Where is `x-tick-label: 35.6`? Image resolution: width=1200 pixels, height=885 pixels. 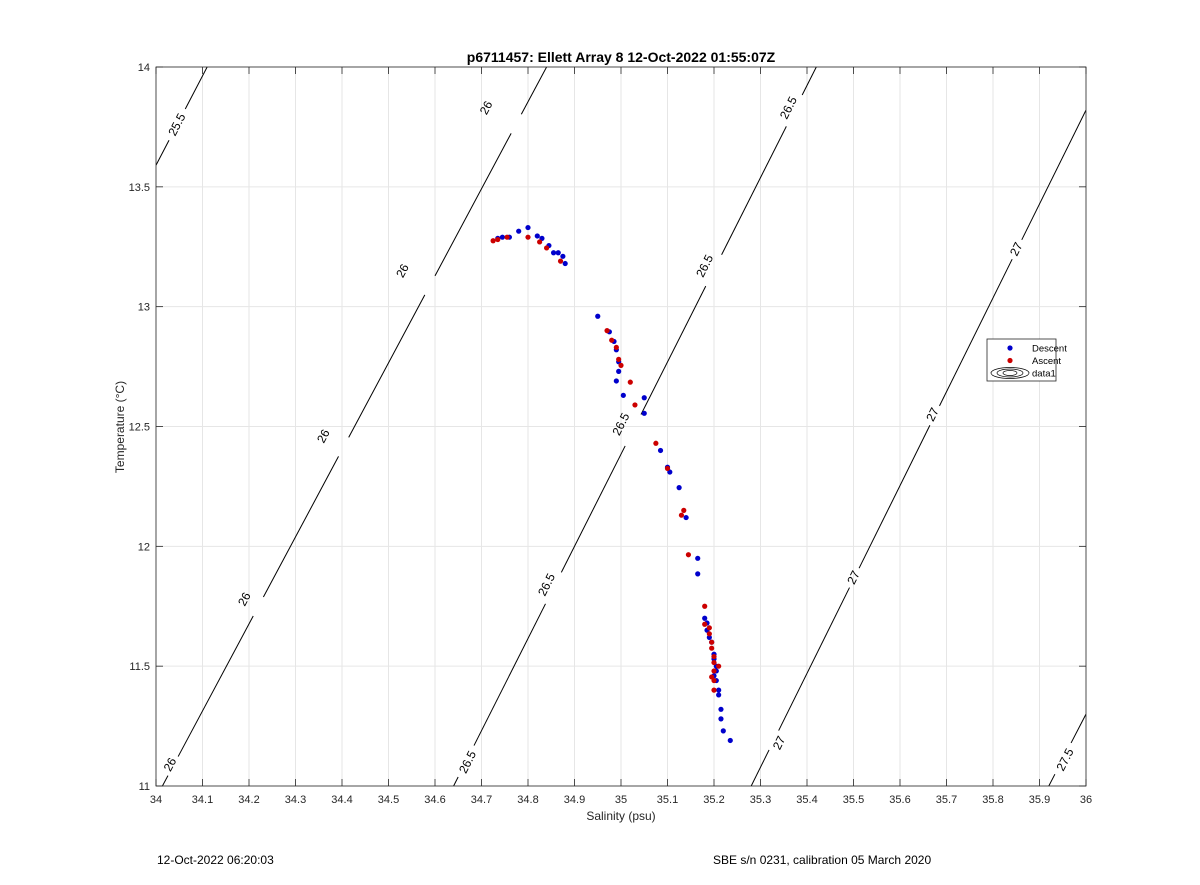
x-tick-label: 35.6 is located at coordinates (899, 800).